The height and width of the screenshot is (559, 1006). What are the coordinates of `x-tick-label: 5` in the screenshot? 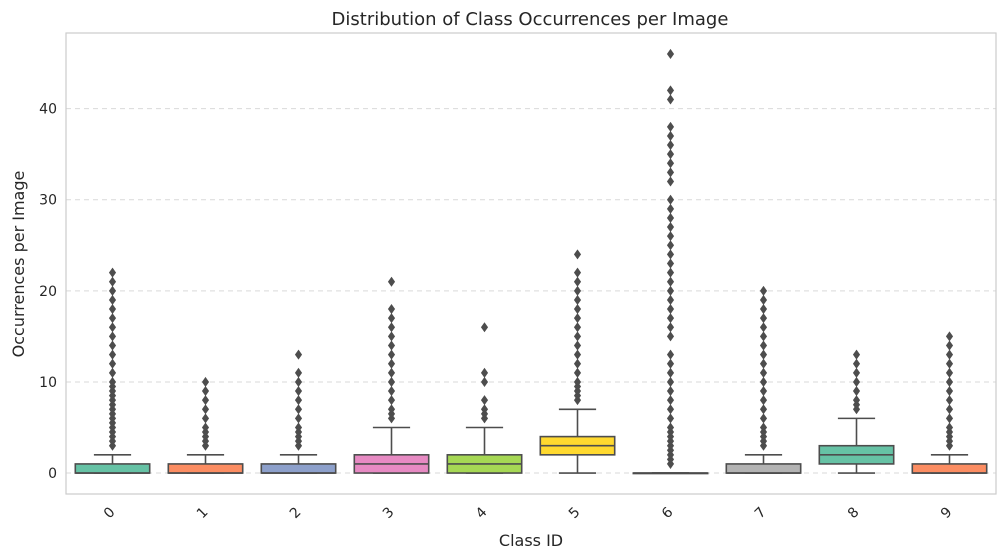 It's located at (575, 513).